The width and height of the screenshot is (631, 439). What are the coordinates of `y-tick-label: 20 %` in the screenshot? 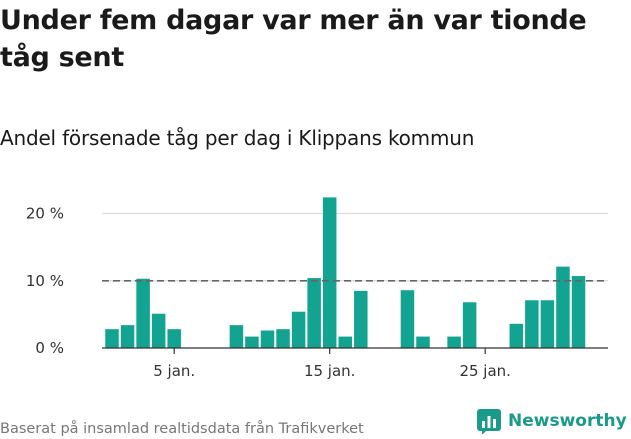 It's located at (45, 214).